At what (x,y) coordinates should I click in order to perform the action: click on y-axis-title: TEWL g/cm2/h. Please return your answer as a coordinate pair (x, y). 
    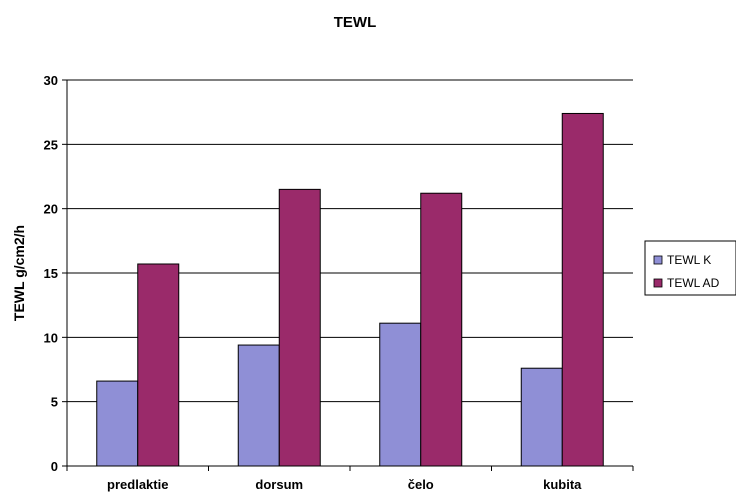
    Looking at the image, I should click on (19, 273).